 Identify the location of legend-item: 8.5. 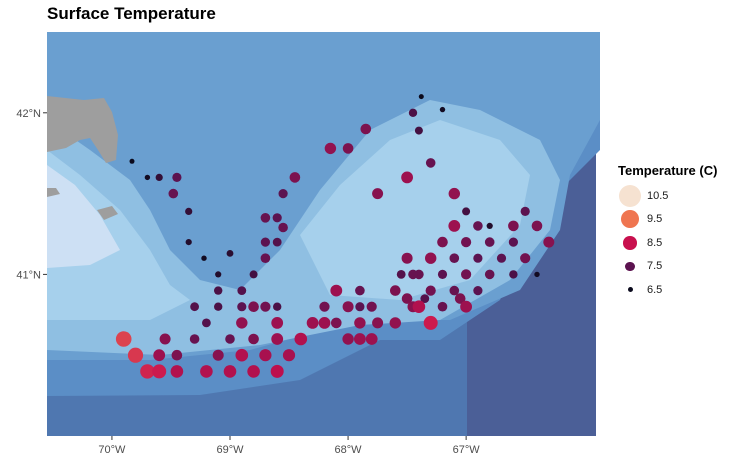
(683, 243).